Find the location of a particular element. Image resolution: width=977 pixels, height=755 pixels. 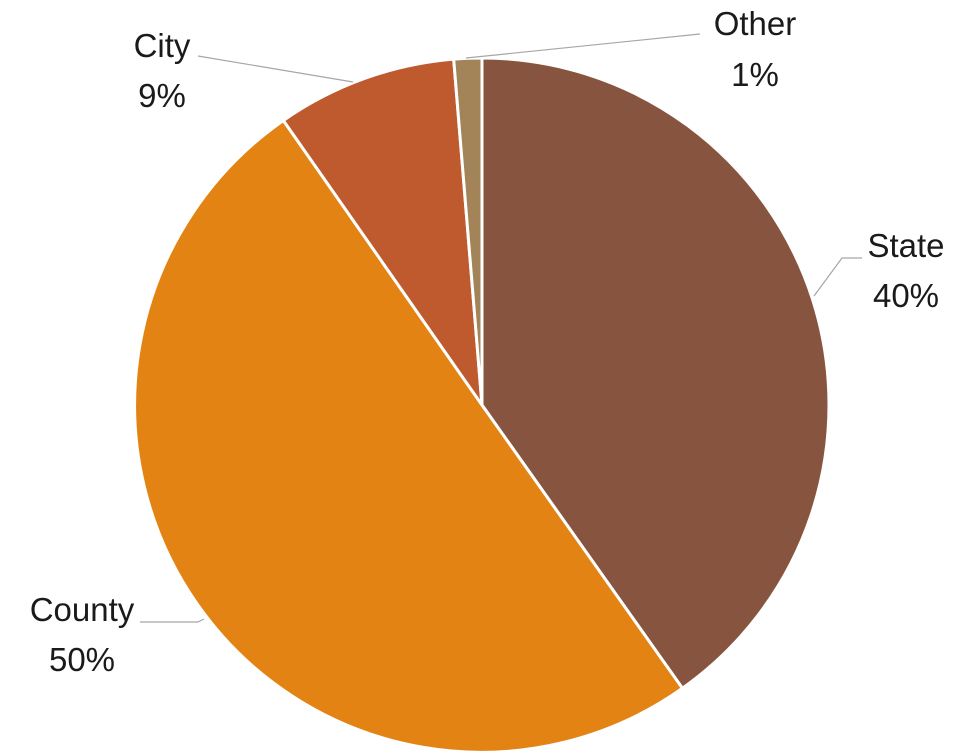

data-label-state: State 40% is located at coordinates (905, 270).